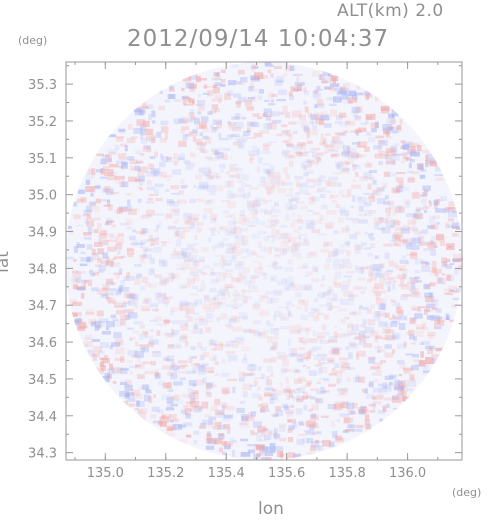 The image size is (491, 521). What do you see at coordinates (407, 473) in the screenshot?
I see `x-tick-label: 136.0` at bounding box center [407, 473].